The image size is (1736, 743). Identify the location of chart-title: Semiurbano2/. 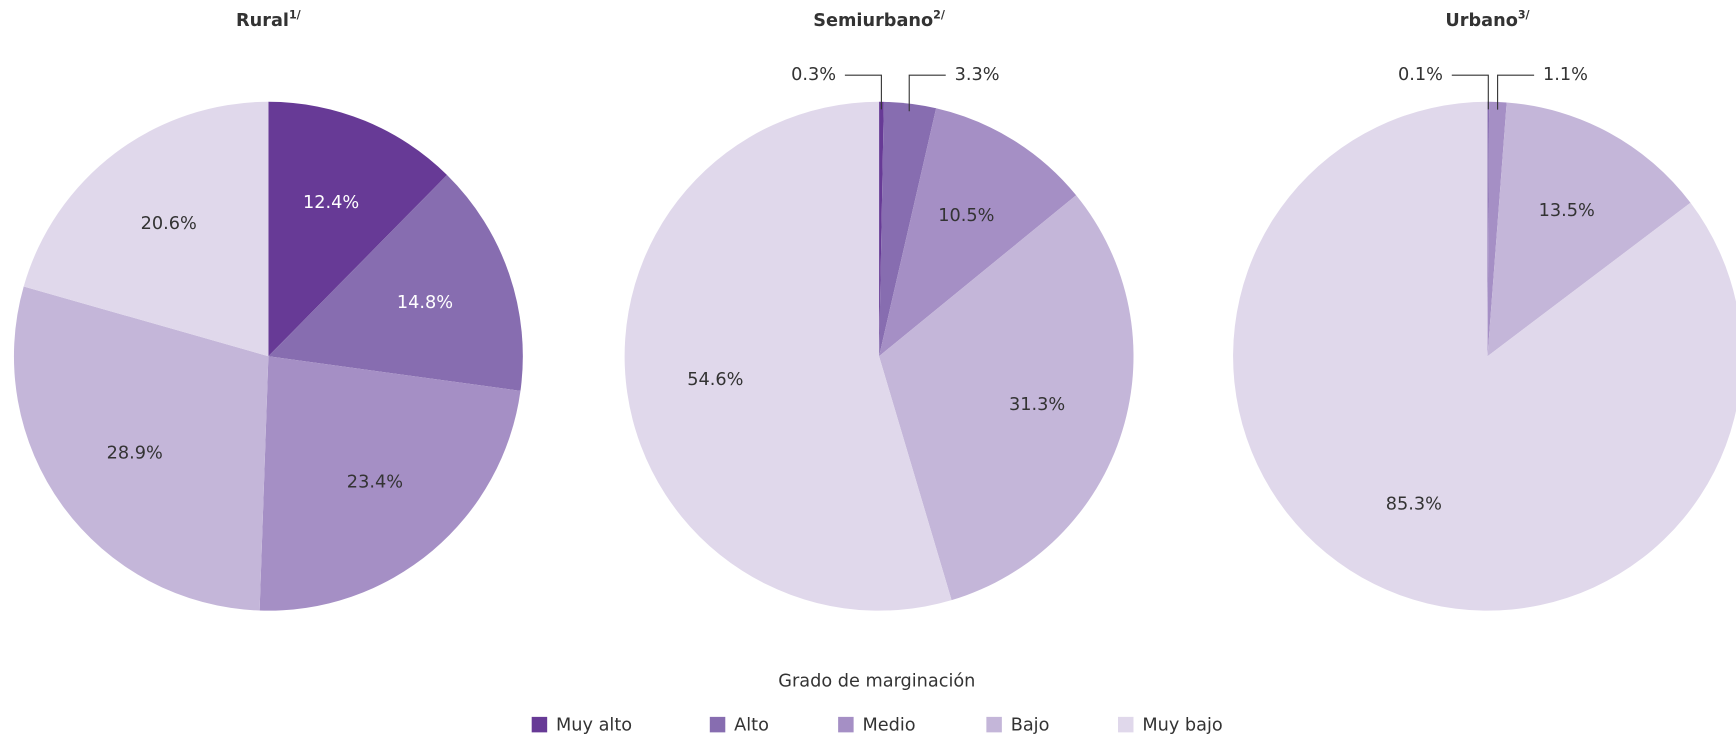
(879, 19).